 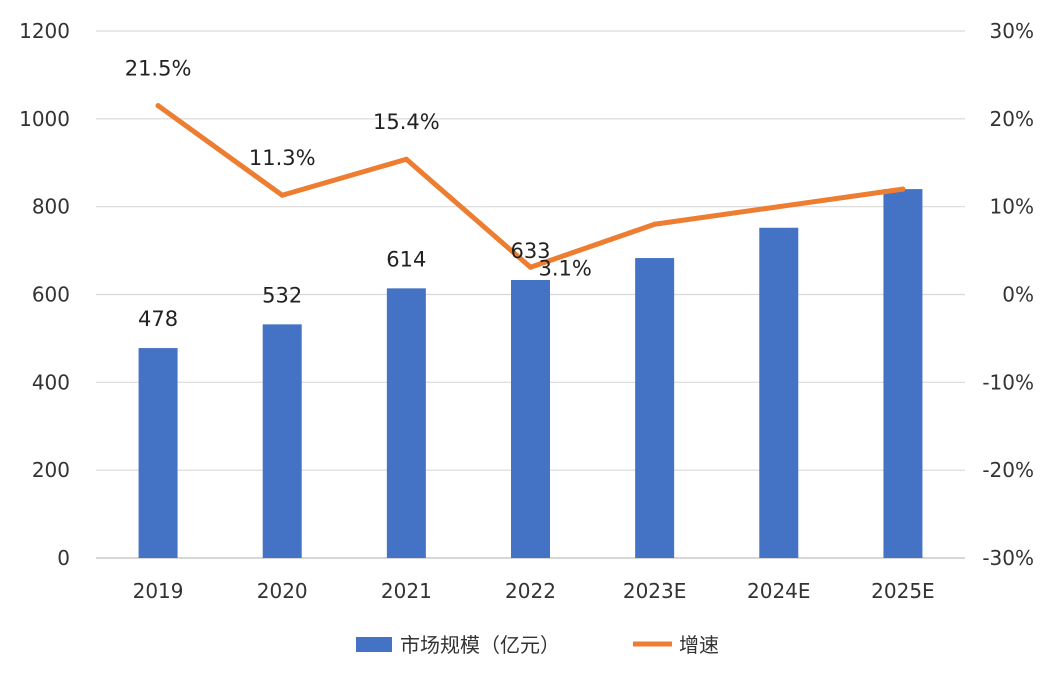 I want to click on x-tick-label: 2021, so click(x=406, y=591).